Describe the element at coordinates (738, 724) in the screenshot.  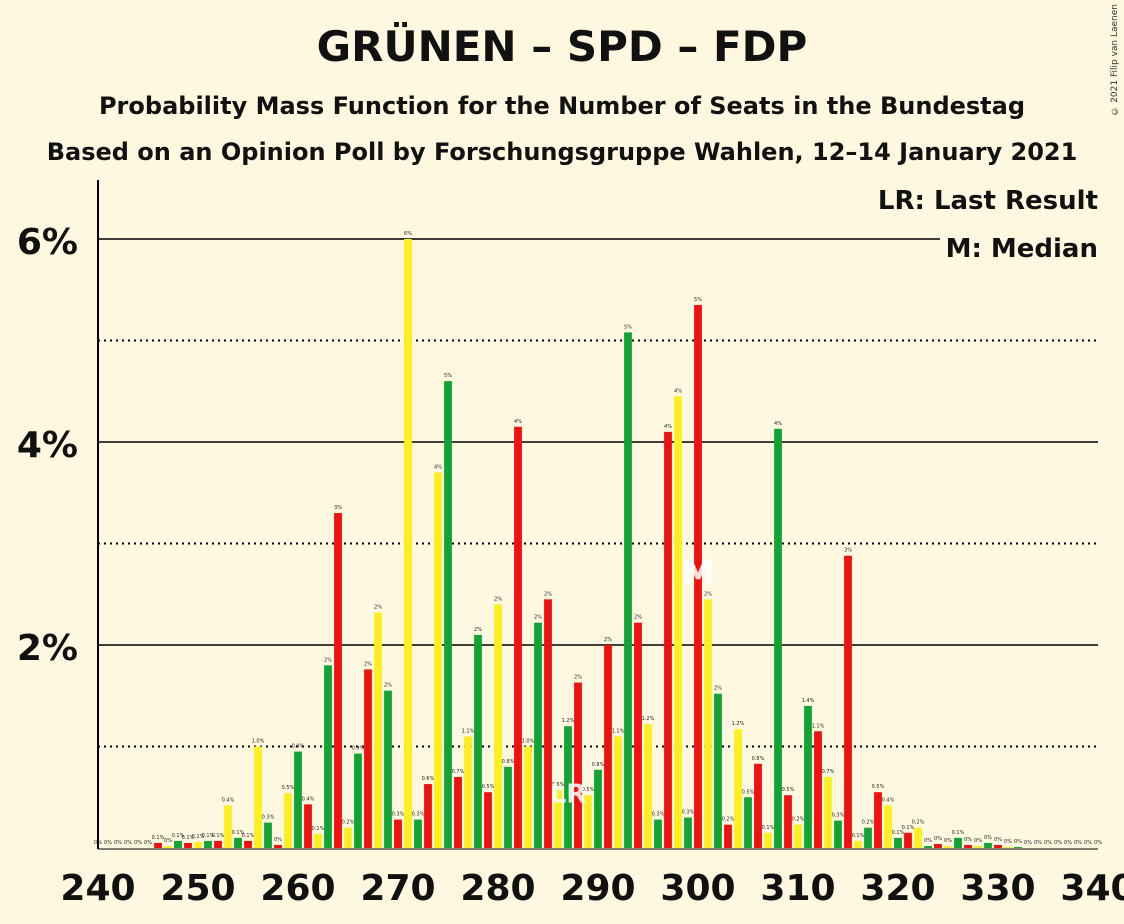
I see `bar-value-label: 1.2%` at that location.